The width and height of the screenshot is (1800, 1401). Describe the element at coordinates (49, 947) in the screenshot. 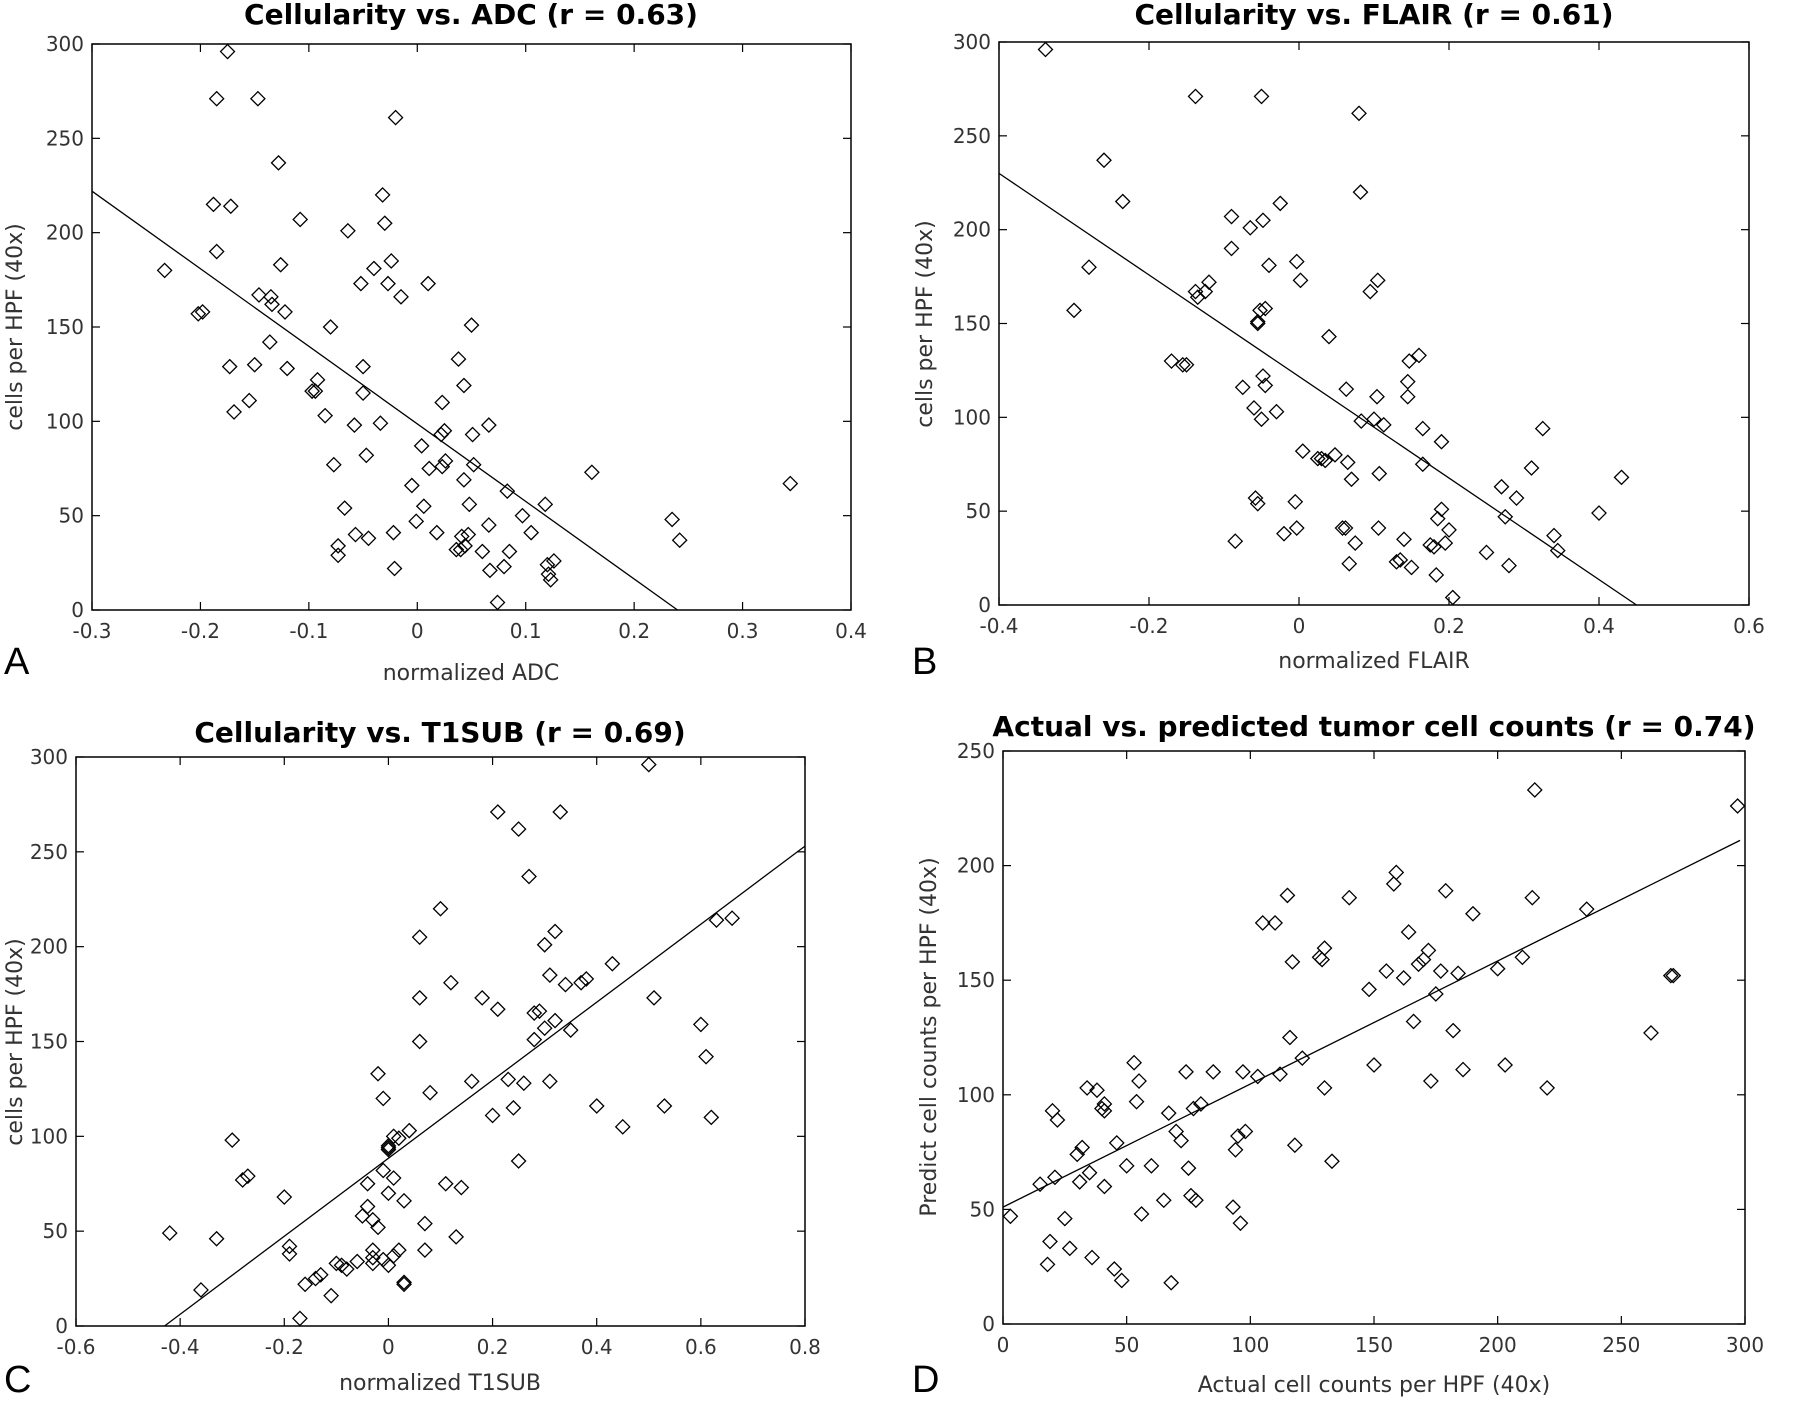

I see `panel-c-ytick-label: 200` at that location.